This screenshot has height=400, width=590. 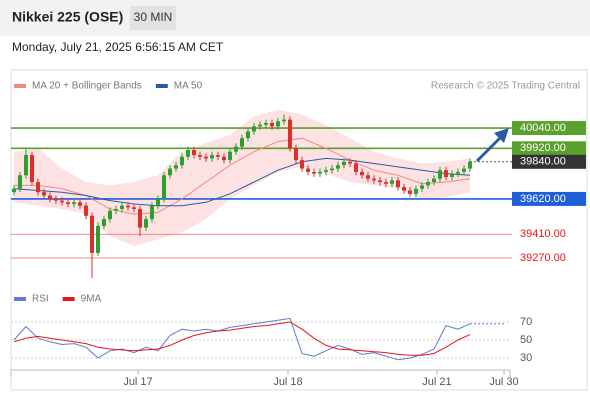 What do you see at coordinates (242, 182) in the screenshot?
I see `moving-average` at bounding box center [242, 182].